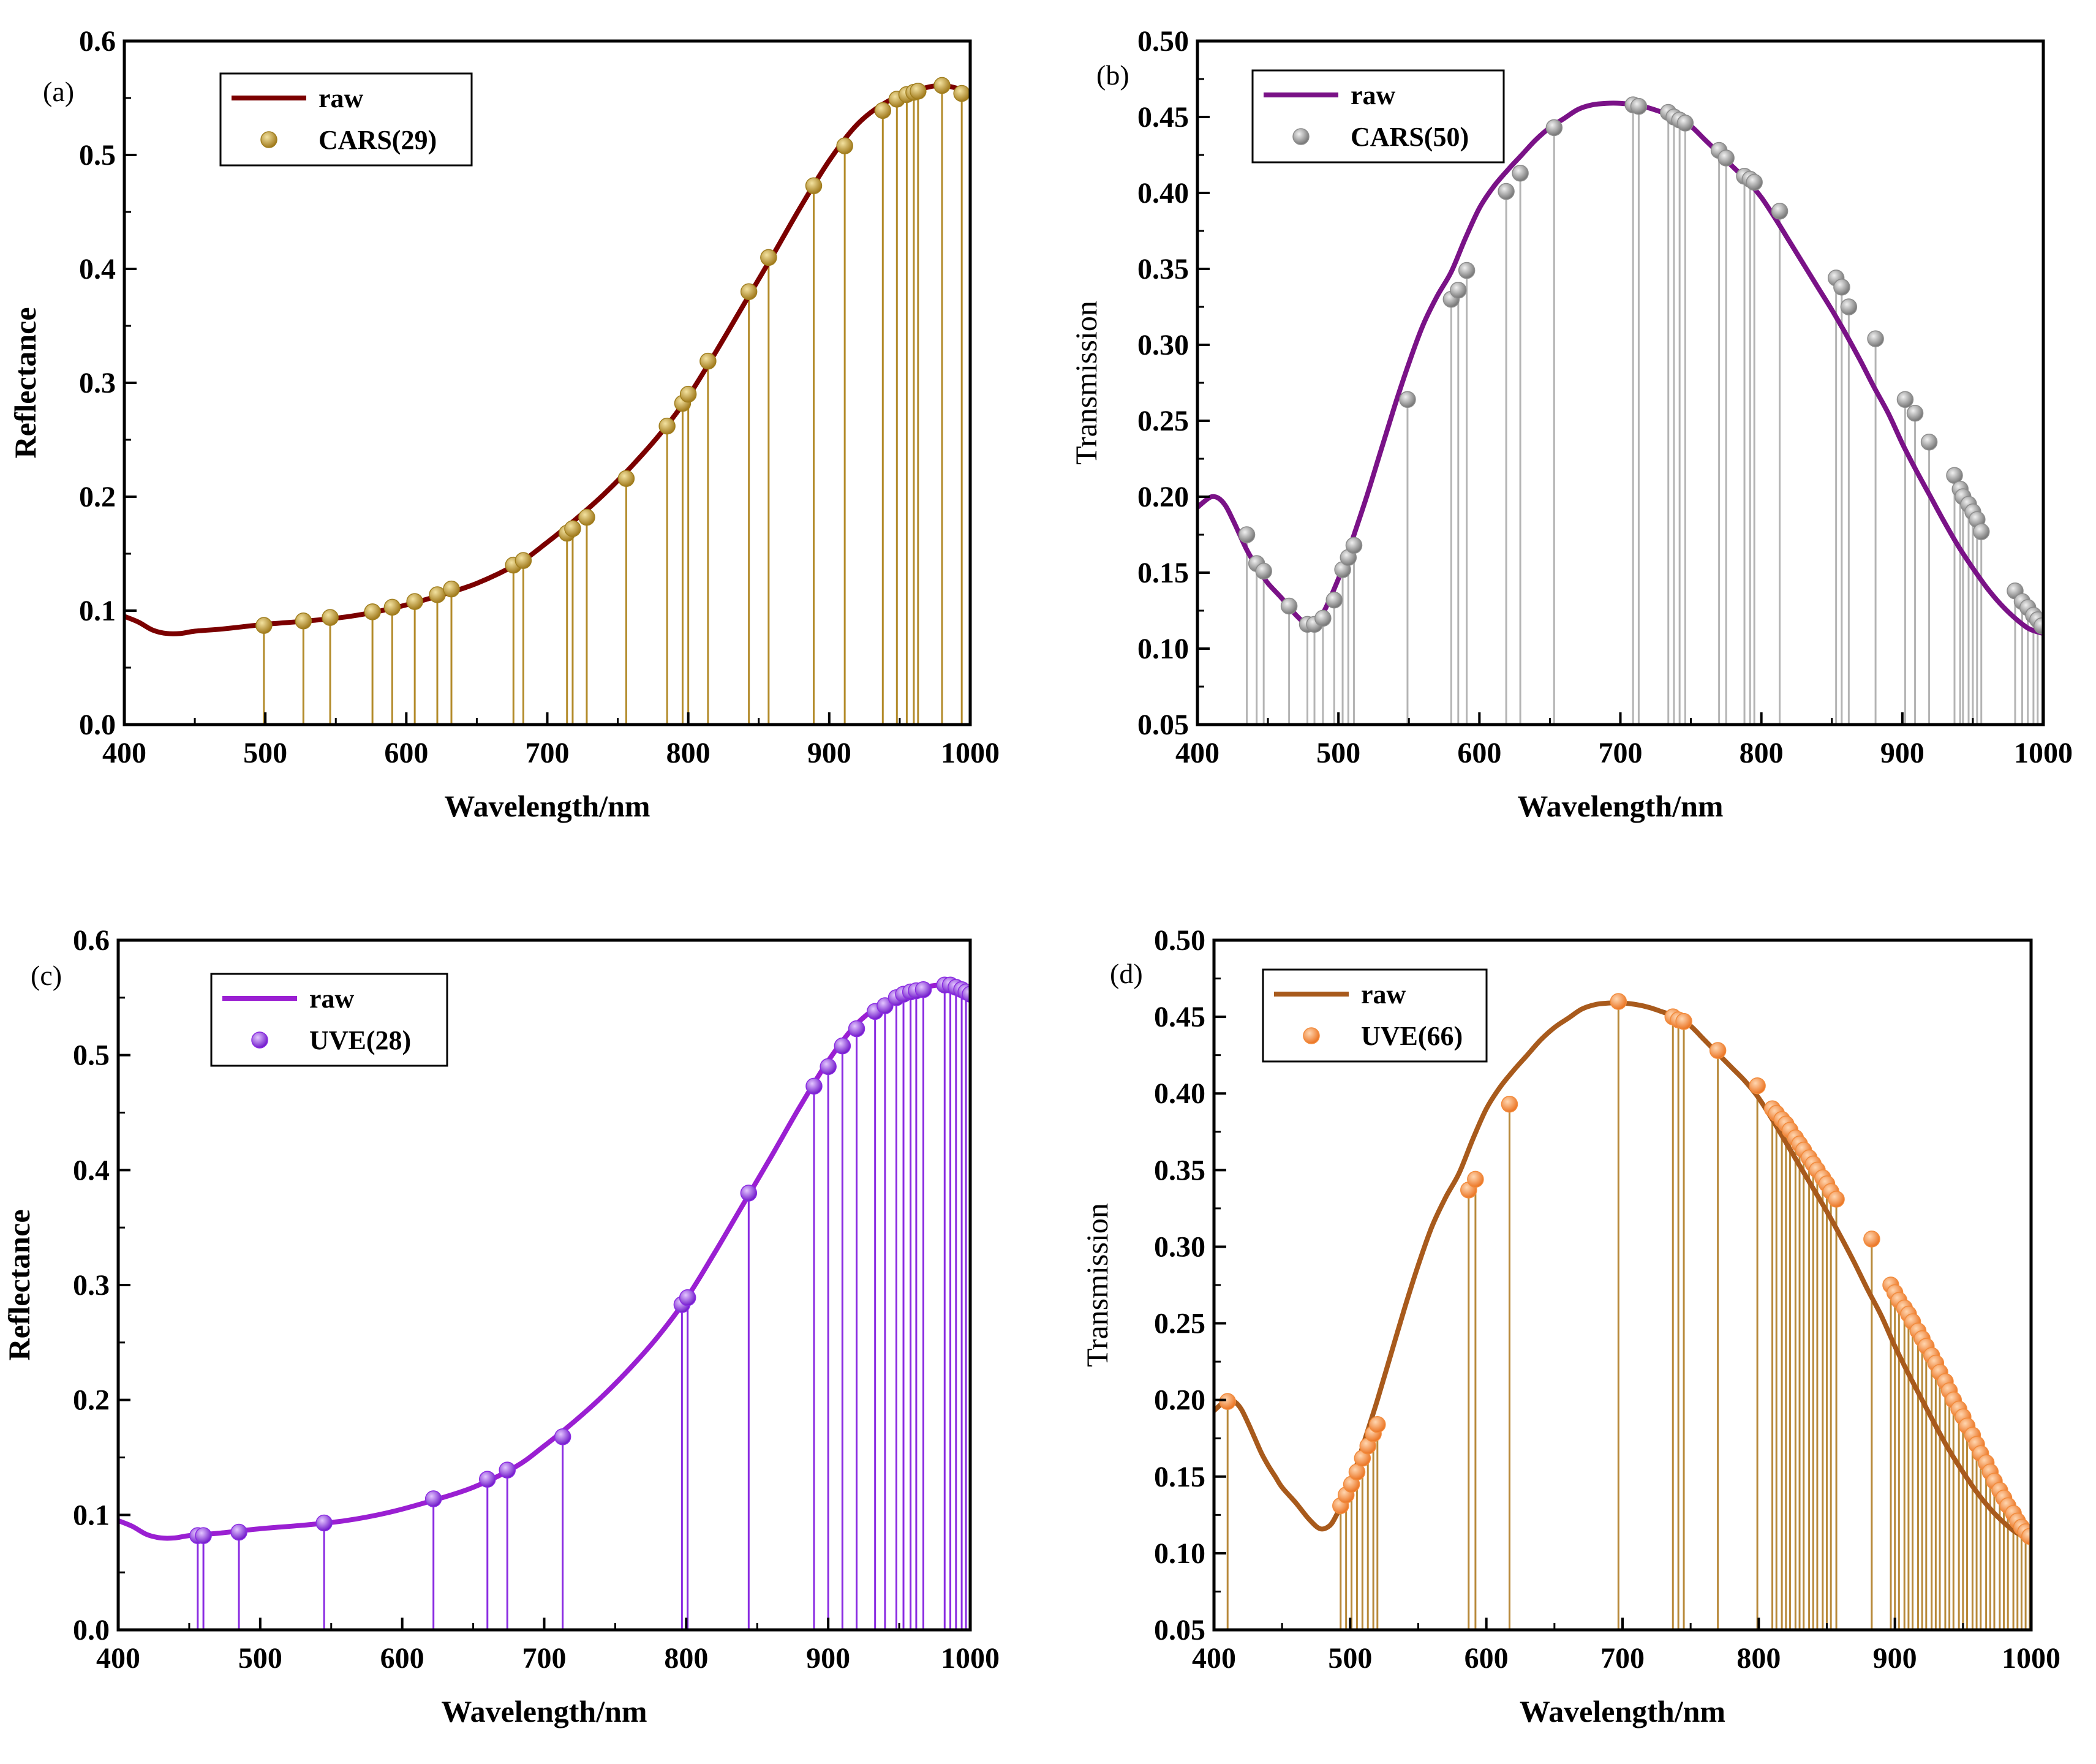 The height and width of the screenshot is (1764, 2096). I want to click on legend-label-selected: UVE(66), so click(1412, 1036).